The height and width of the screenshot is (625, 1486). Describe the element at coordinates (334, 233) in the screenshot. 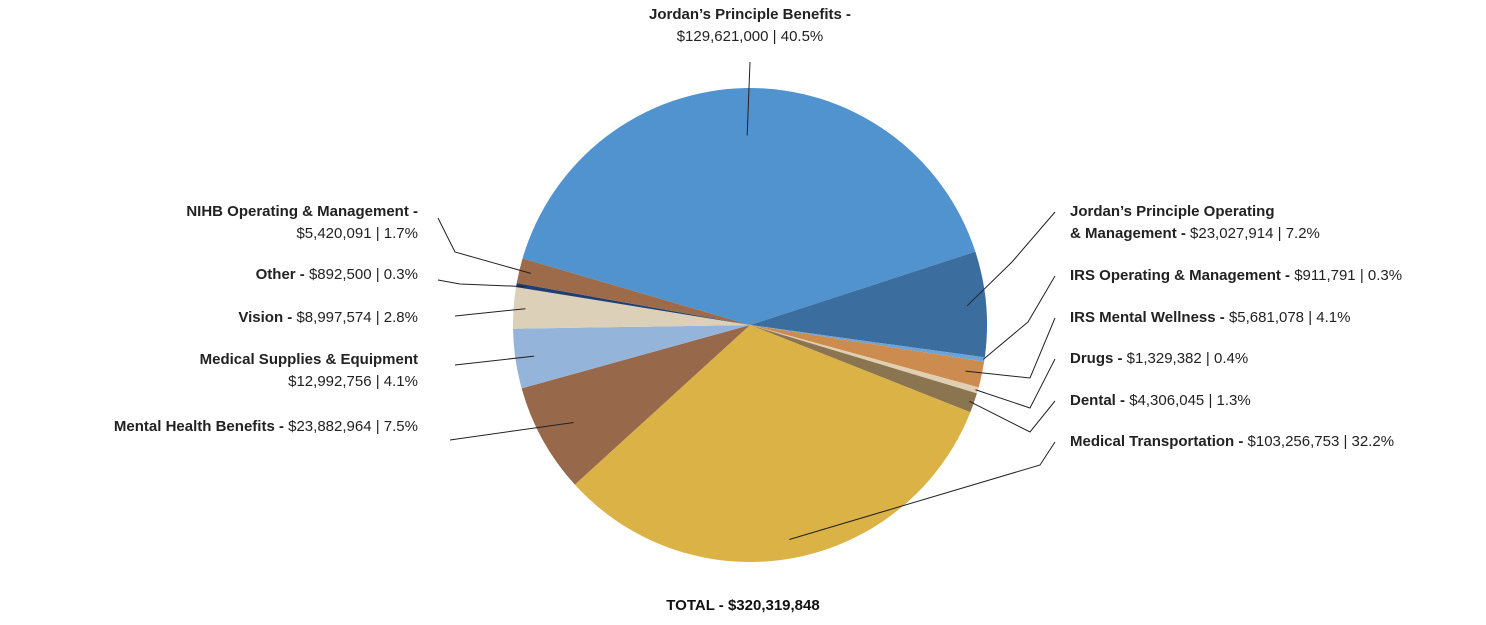

I see `value-label: $5,420,091` at that location.